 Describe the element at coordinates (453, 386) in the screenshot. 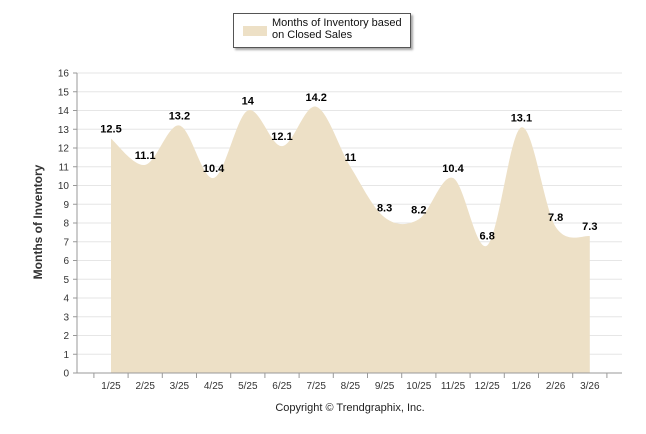

I see `x-tick-label: 11/25` at that location.